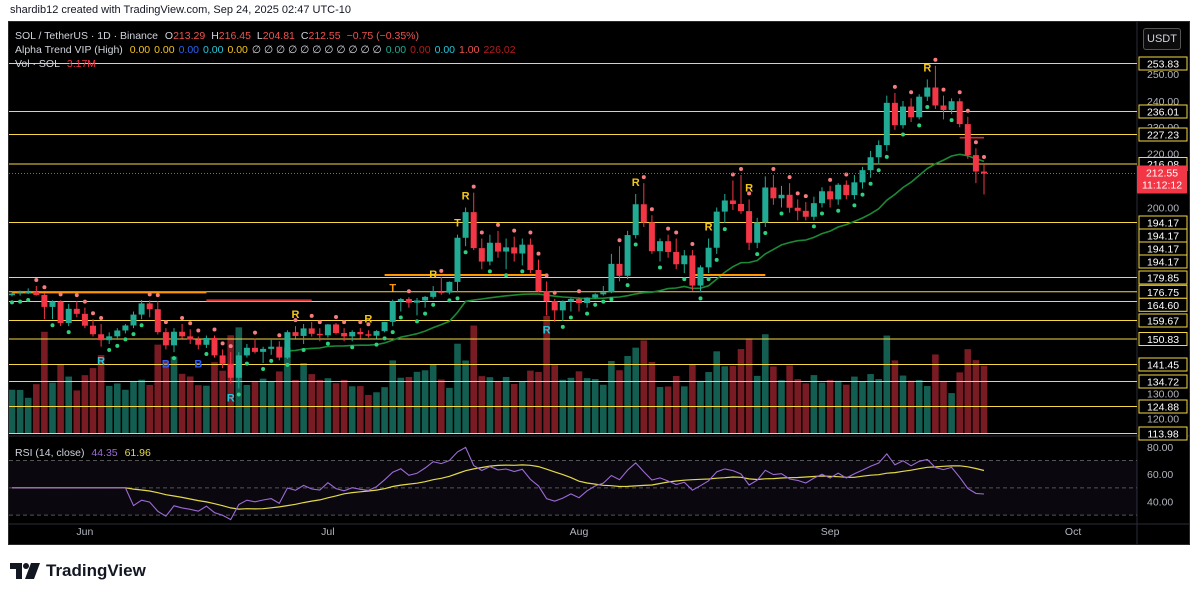  Describe the element at coordinates (57, 64) in the screenshot. I see `volume-legend: Vol · SOL 3.17M` at that location.